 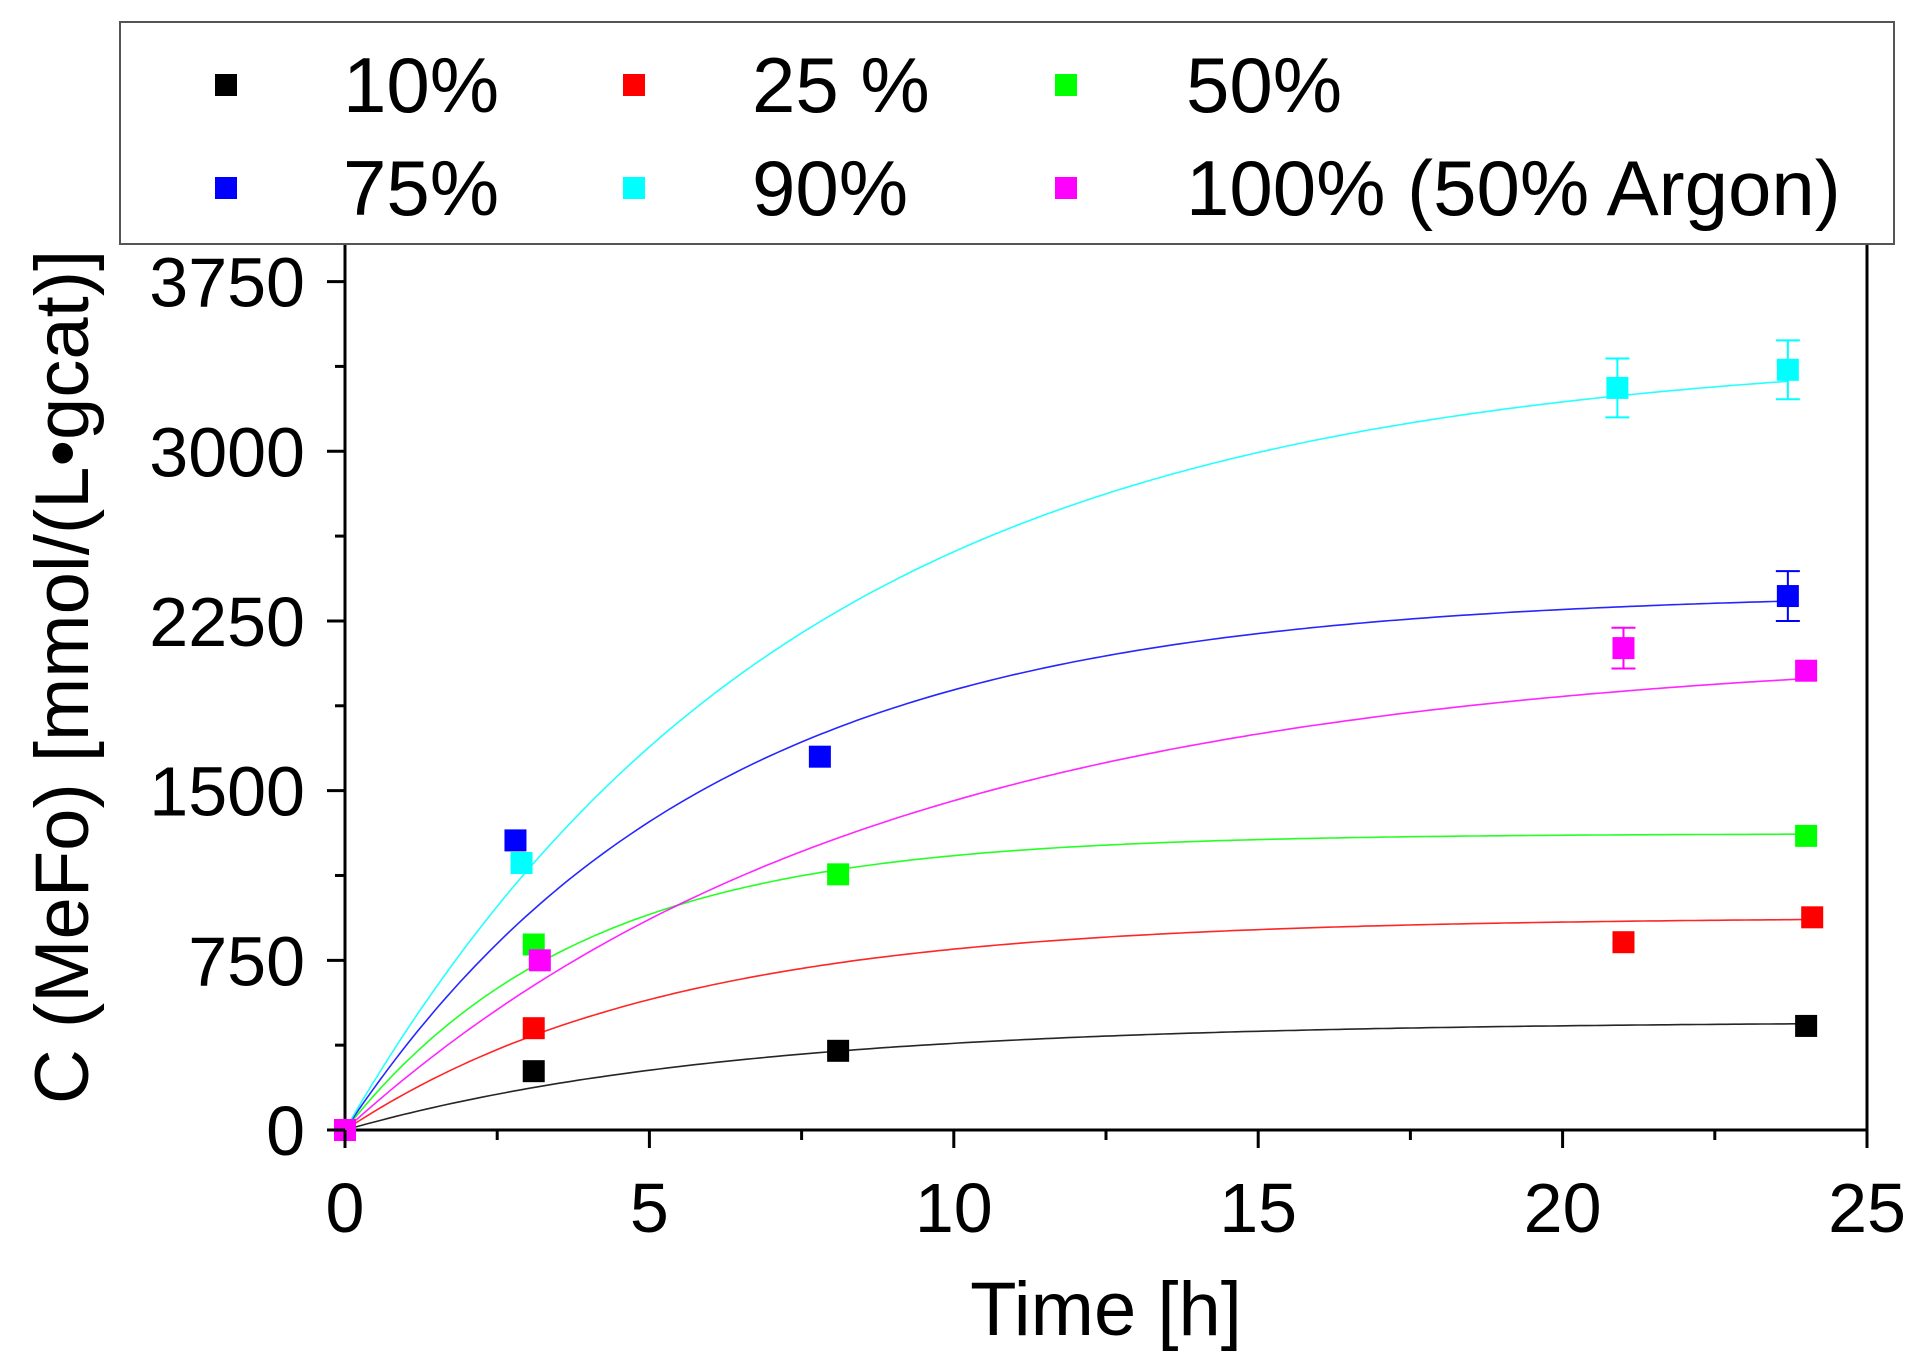 What do you see at coordinates (62, 677) in the screenshot?
I see `y-axis-title: C (MeFo) [mmol/(L•gcat)]` at bounding box center [62, 677].